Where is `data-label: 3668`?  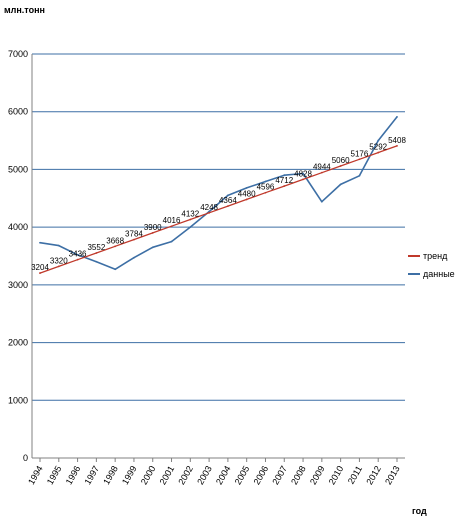 data-label: 3668 is located at coordinates (115, 240).